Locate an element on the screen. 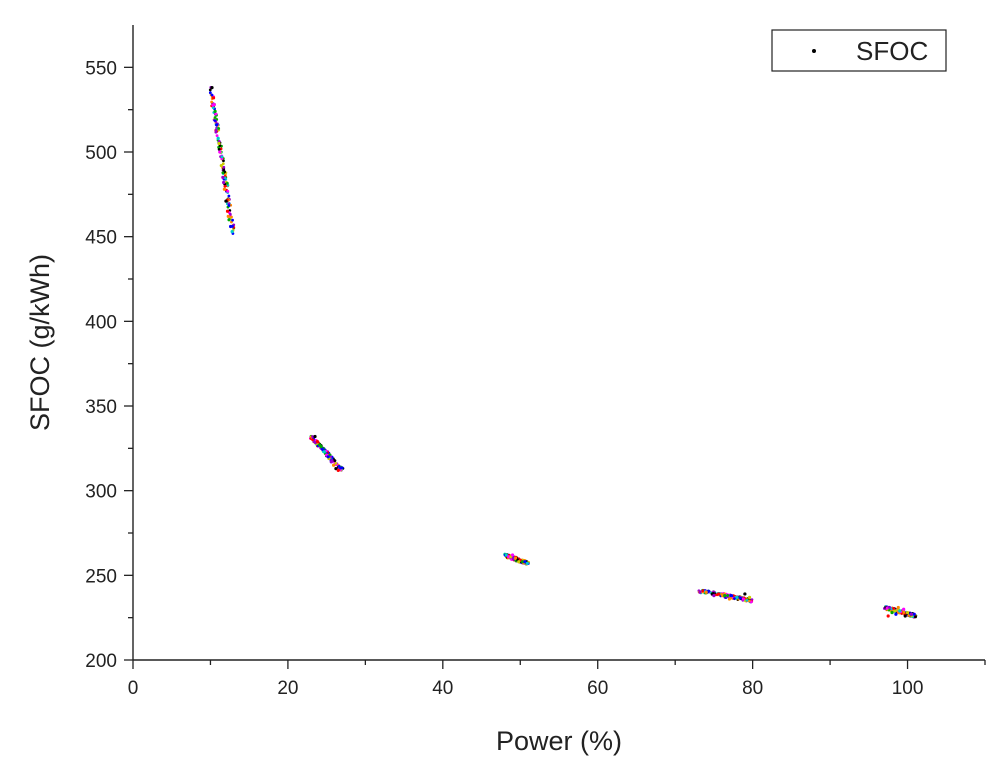 This screenshot has width=1002, height=776. x-tick-label: 60 is located at coordinates (597, 688).